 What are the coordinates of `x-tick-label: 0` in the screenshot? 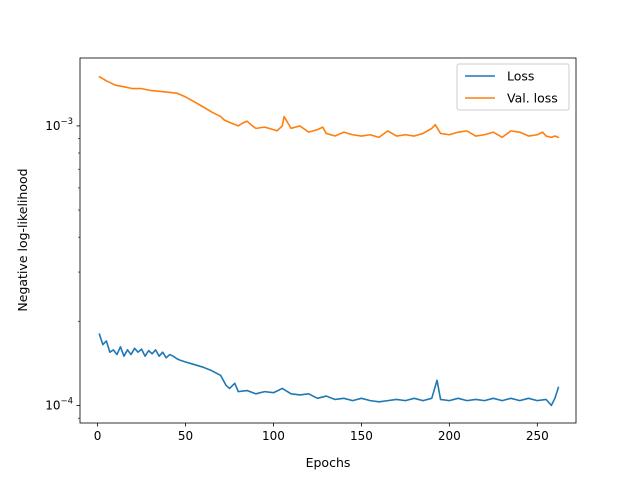 It's located at (98, 436).